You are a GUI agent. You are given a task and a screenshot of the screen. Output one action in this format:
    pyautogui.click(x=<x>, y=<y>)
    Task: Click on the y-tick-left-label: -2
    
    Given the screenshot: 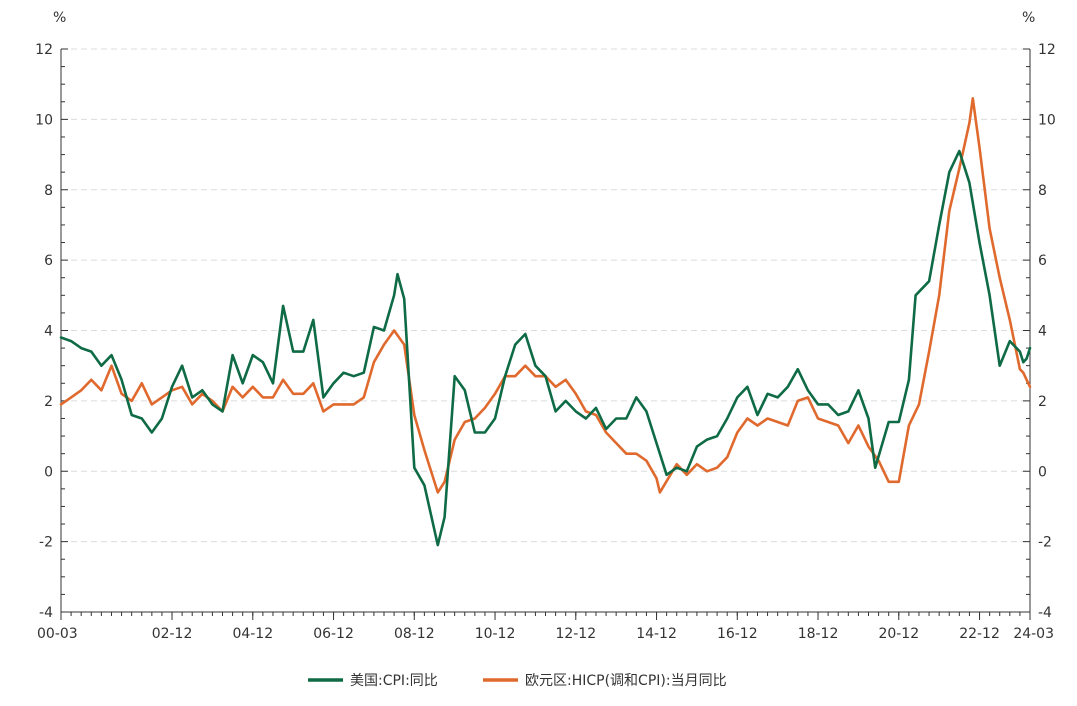 What is the action you would take?
    pyautogui.click(x=46, y=543)
    